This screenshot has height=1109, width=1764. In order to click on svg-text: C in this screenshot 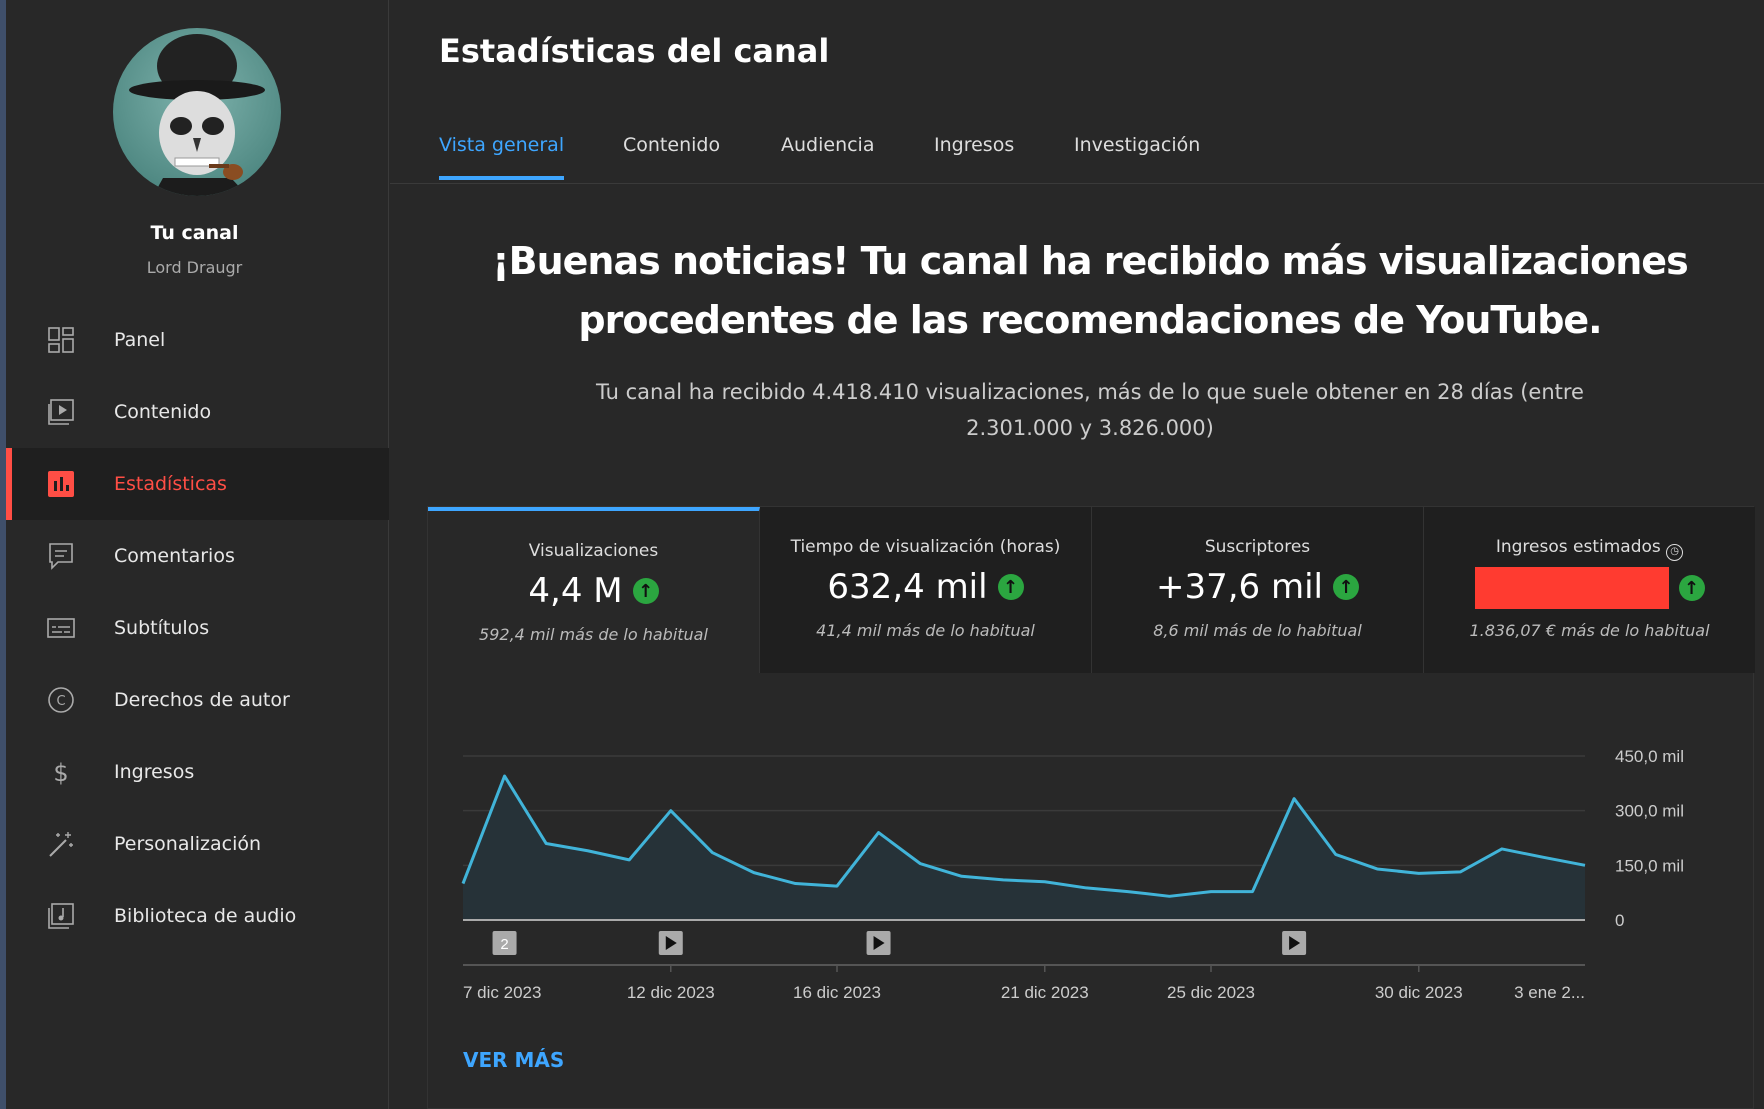, I will do `click(60, 701)`.